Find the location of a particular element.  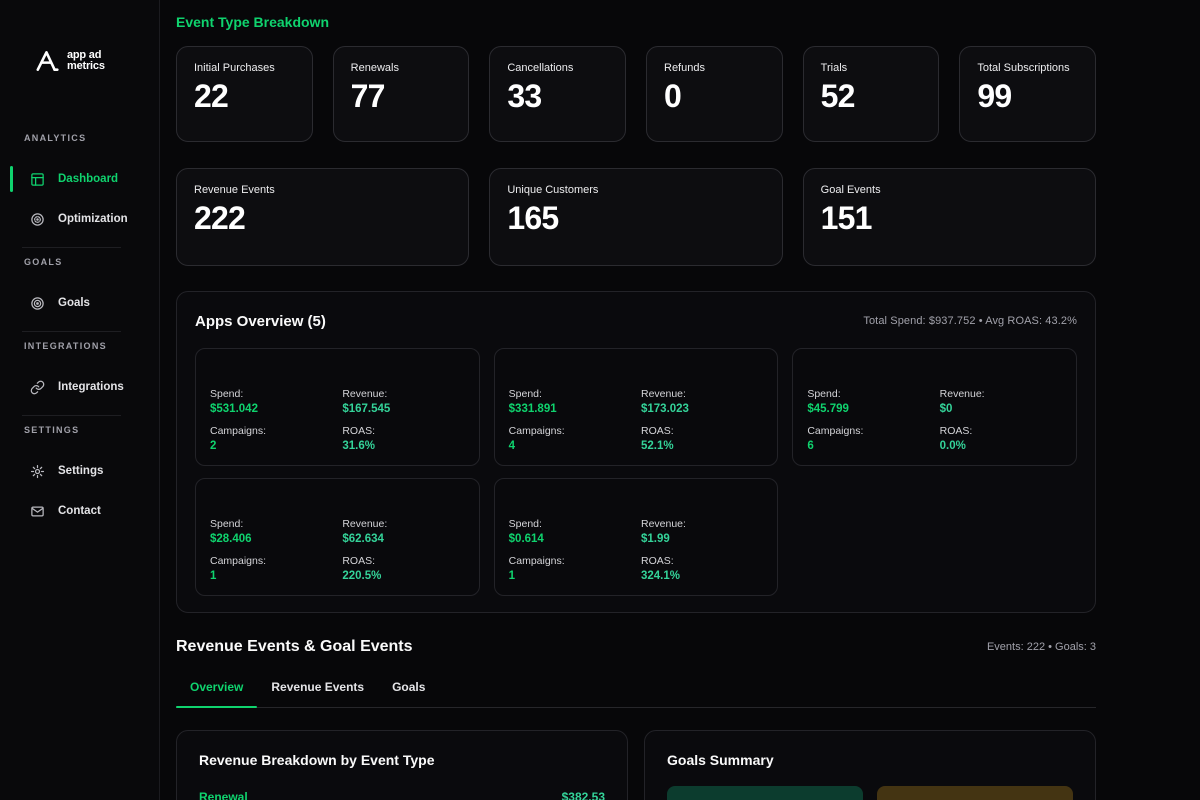

metric-roas-value: 52.1% is located at coordinates (657, 446).